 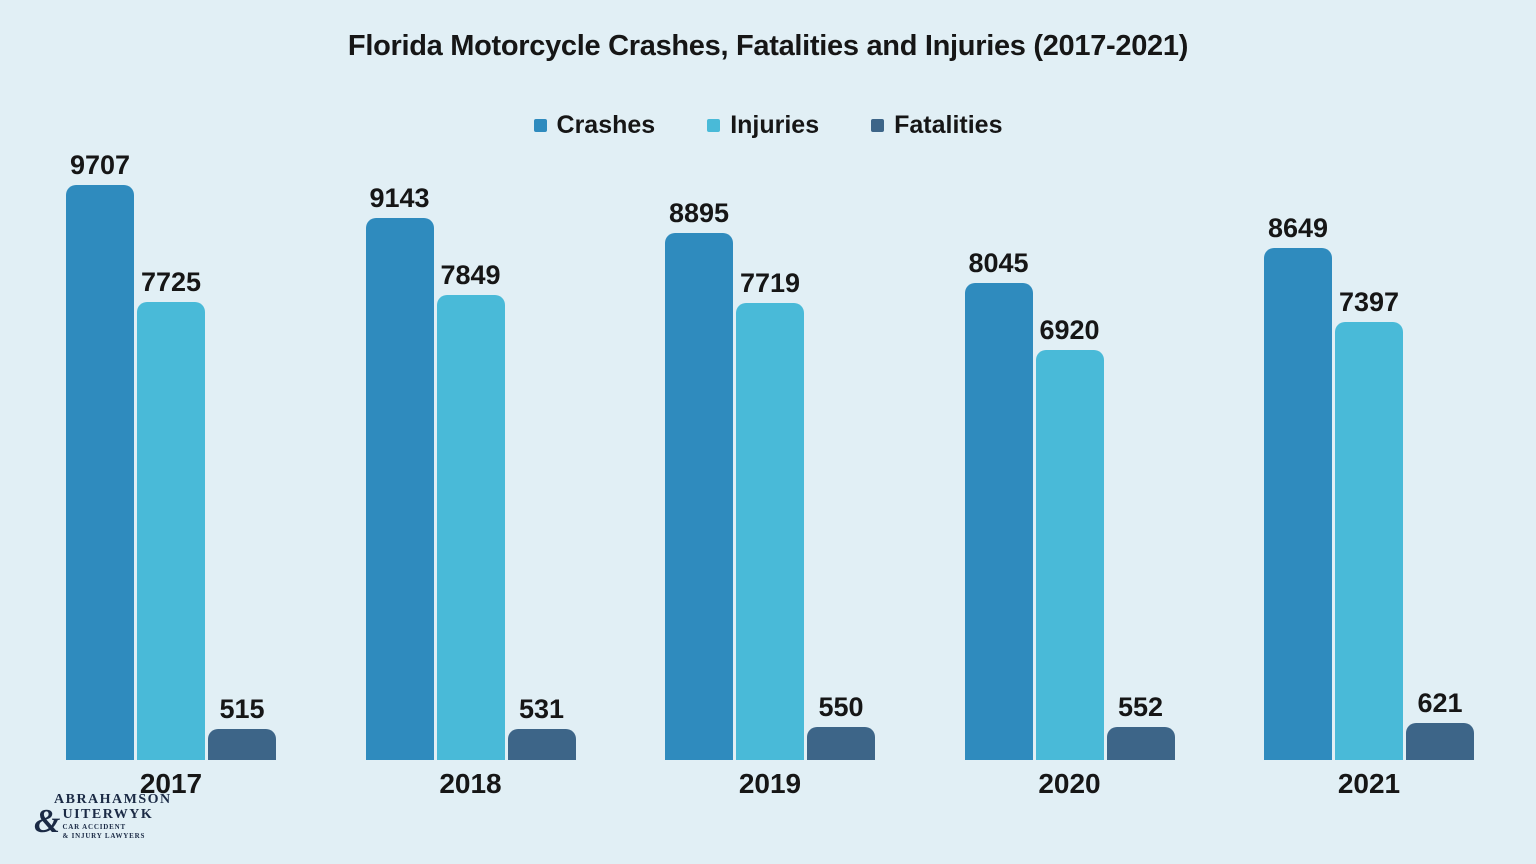 I want to click on logo-name-line1: ABRAHAMSON, so click(x=113, y=799).